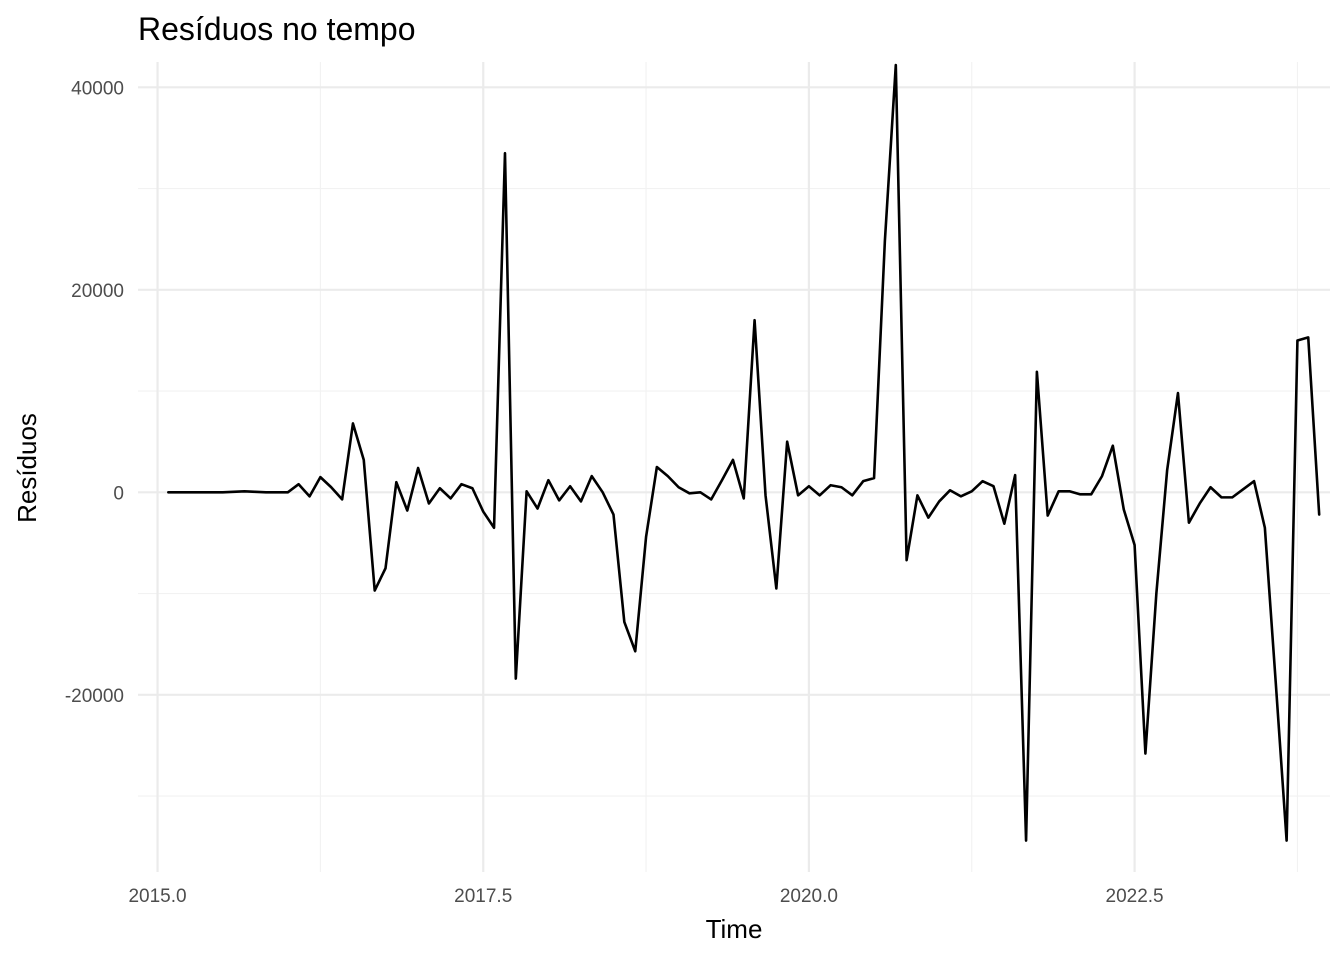 The width and height of the screenshot is (1344, 960). I want to click on y-tick-label: 20000, so click(97, 291).